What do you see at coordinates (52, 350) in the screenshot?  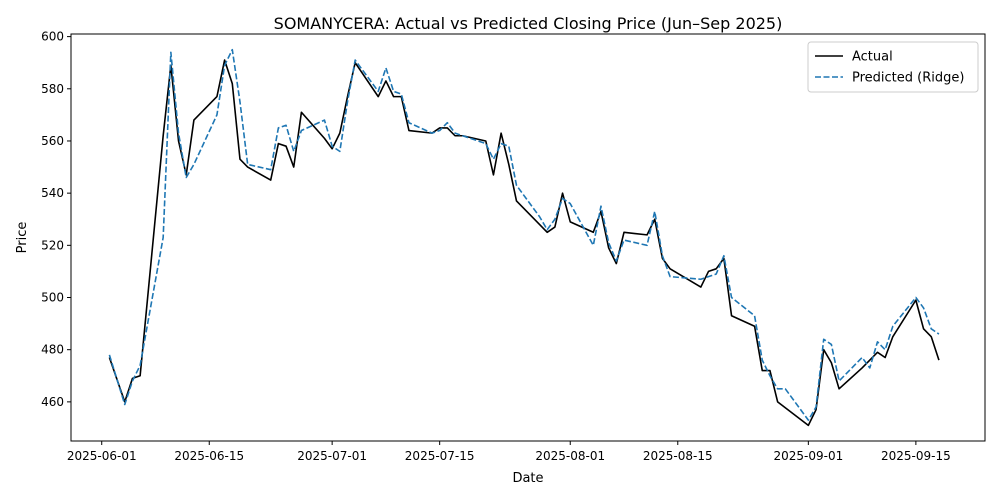 I see `y-tick-label: 480` at bounding box center [52, 350].